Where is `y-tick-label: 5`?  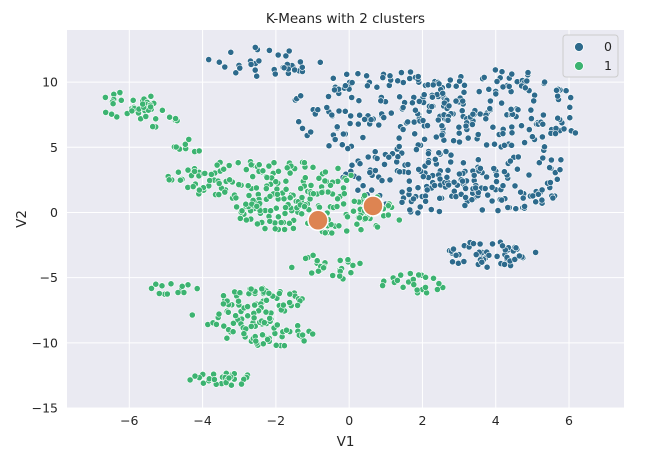
y-tick-label: 5 is located at coordinates (54, 147).